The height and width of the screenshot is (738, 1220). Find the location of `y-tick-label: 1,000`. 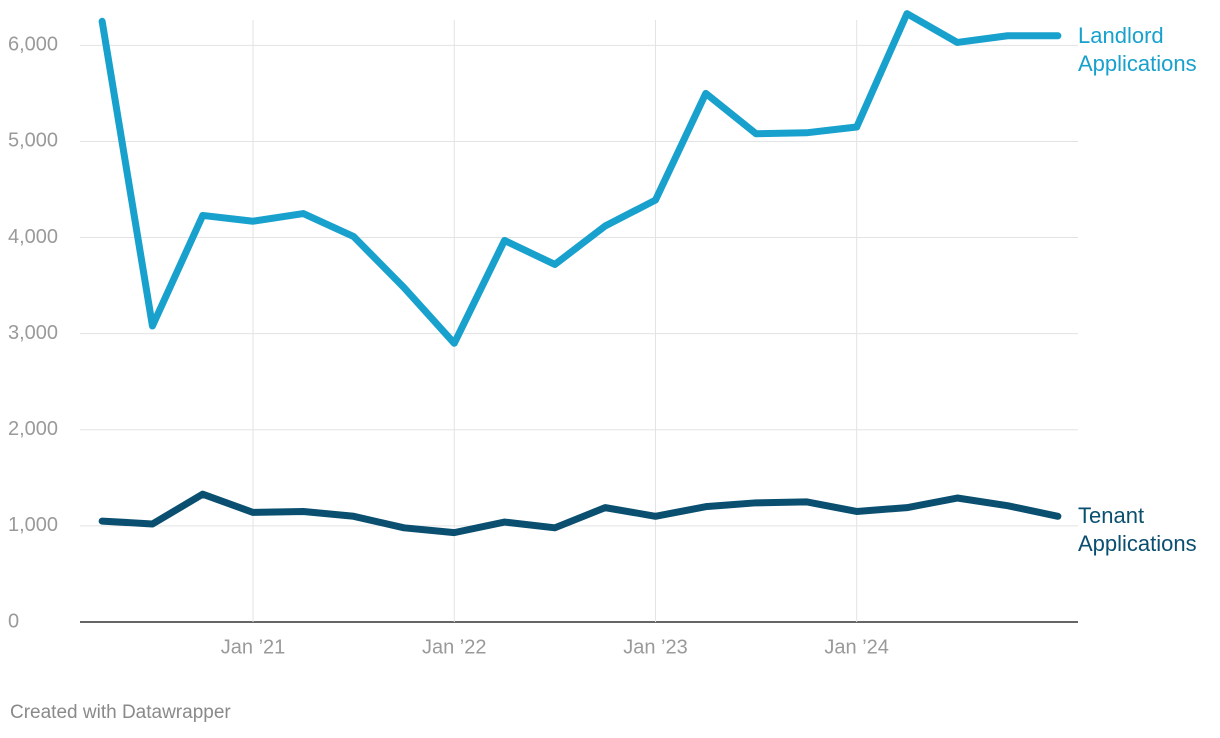

y-tick-label: 1,000 is located at coordinates (33, 525).